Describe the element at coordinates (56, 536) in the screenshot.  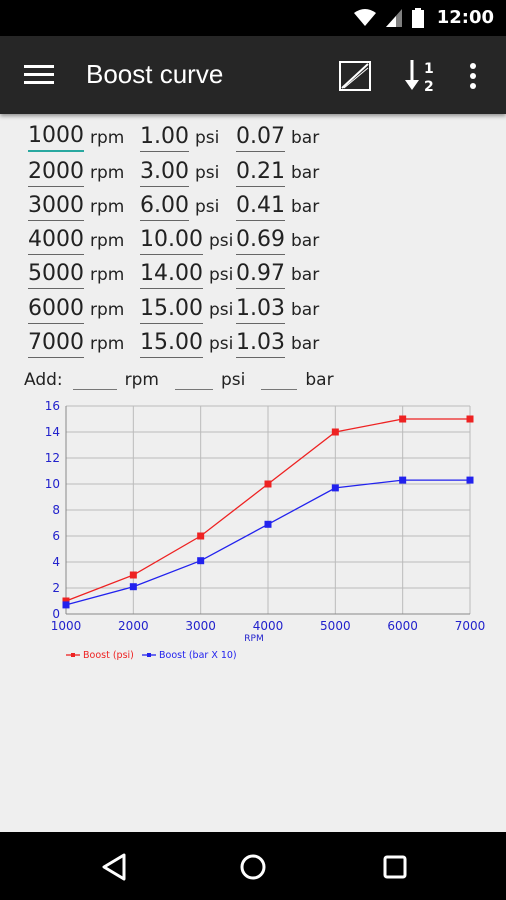
I see `y-tick-label: 6` at that location.